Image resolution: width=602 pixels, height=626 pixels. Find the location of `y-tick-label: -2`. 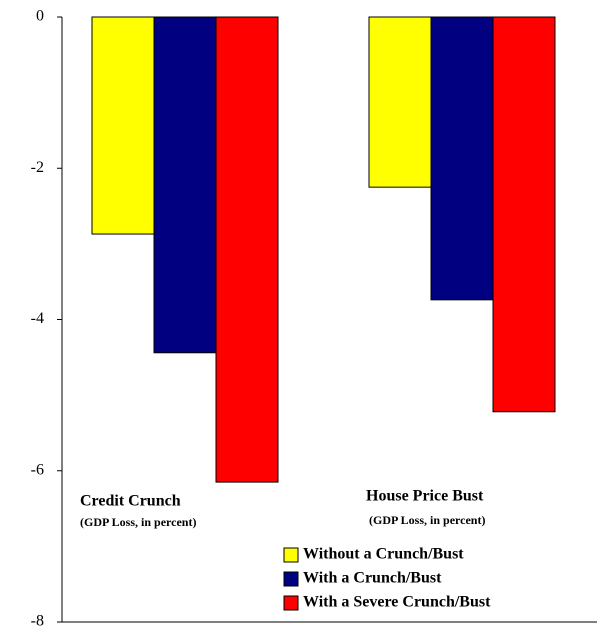

y-tick-label: -2 is located at coordinates (37, 167).